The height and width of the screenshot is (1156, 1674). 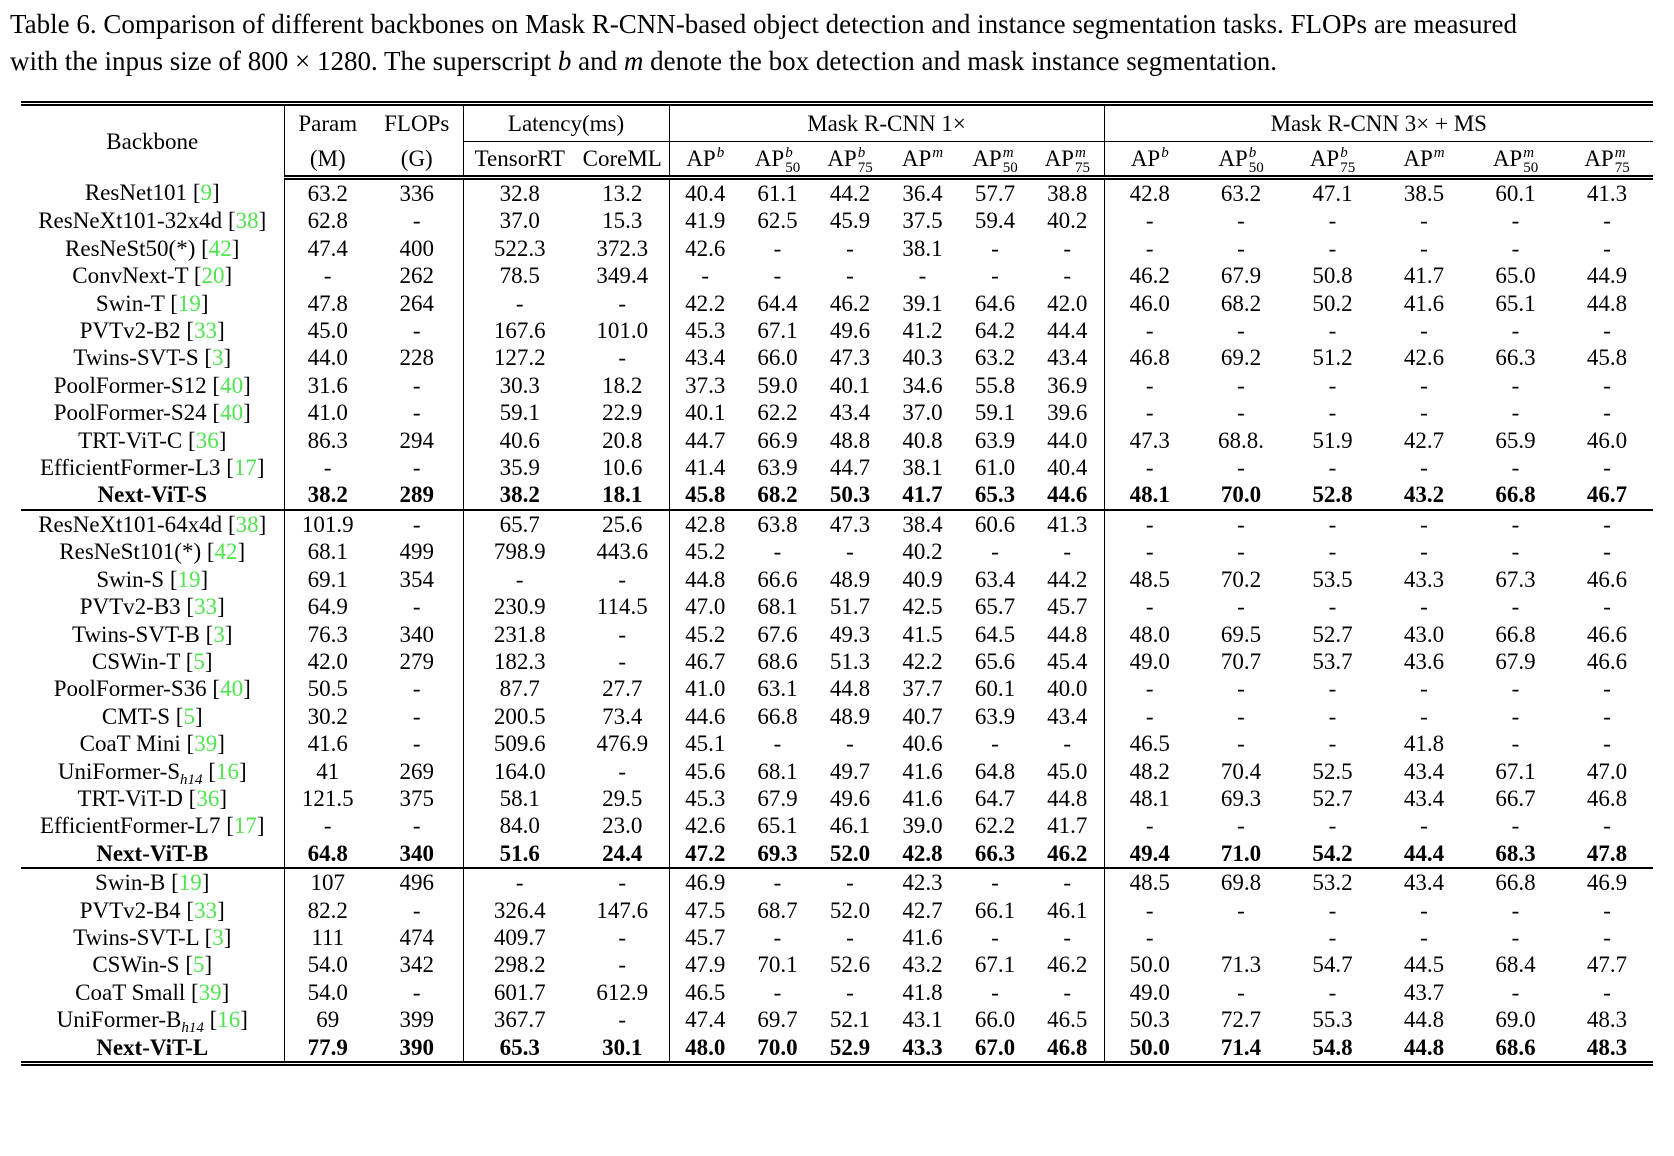 I want to click on value-cell: 51.2, so click(x=1332, y=358).